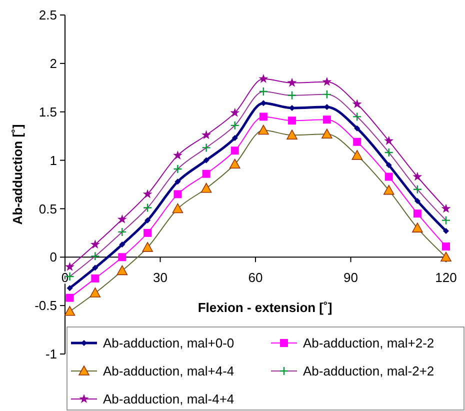 This screenshot has width=465, height=411. Describe the element at coordinates (368, 343) in the screenshot. I see `legend-label: Ab-adduction, mal+2-2` at that location.